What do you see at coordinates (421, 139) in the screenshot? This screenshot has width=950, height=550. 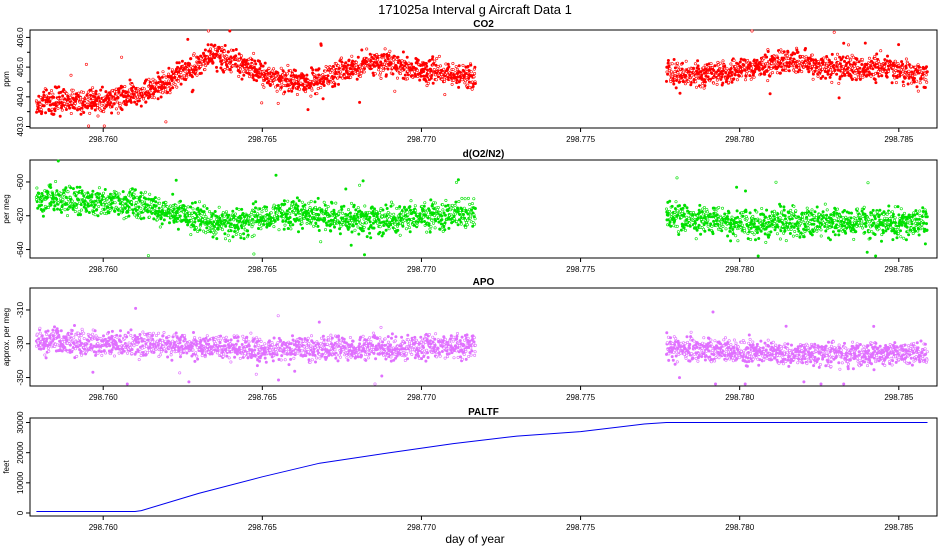 I see `x-tick-label: 298.770` at bounding box center [421, 139].